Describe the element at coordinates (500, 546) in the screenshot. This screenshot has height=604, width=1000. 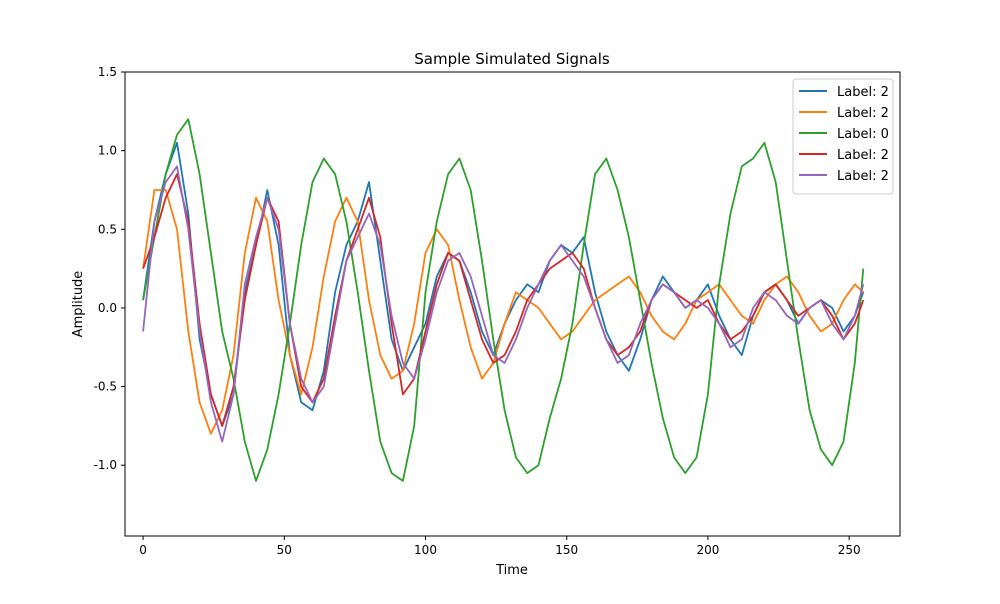
I see `x-axis: 0 50 100 150 200 250` at that location.